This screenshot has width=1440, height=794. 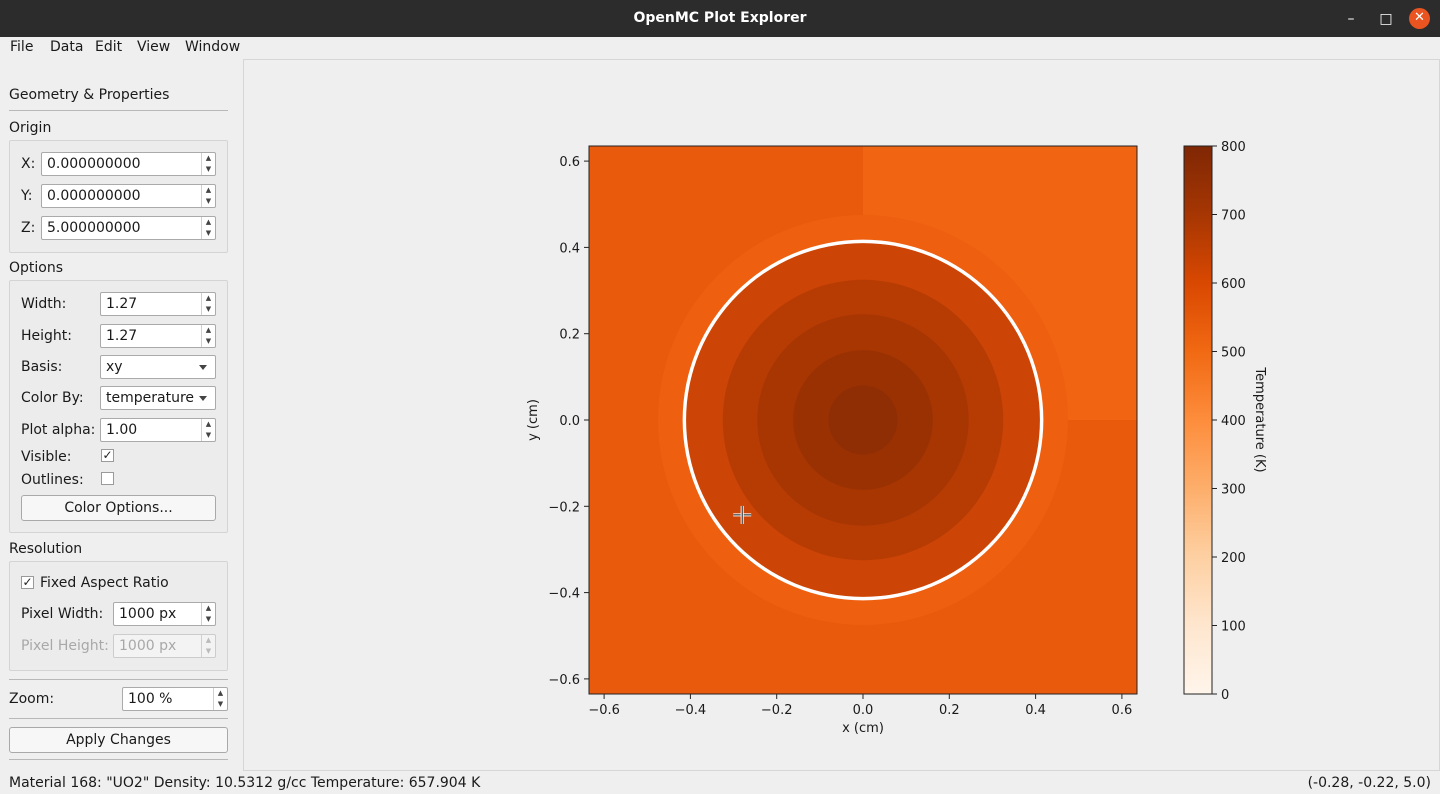 I want to click on menu-window: Window, so click(x=213, y=47).